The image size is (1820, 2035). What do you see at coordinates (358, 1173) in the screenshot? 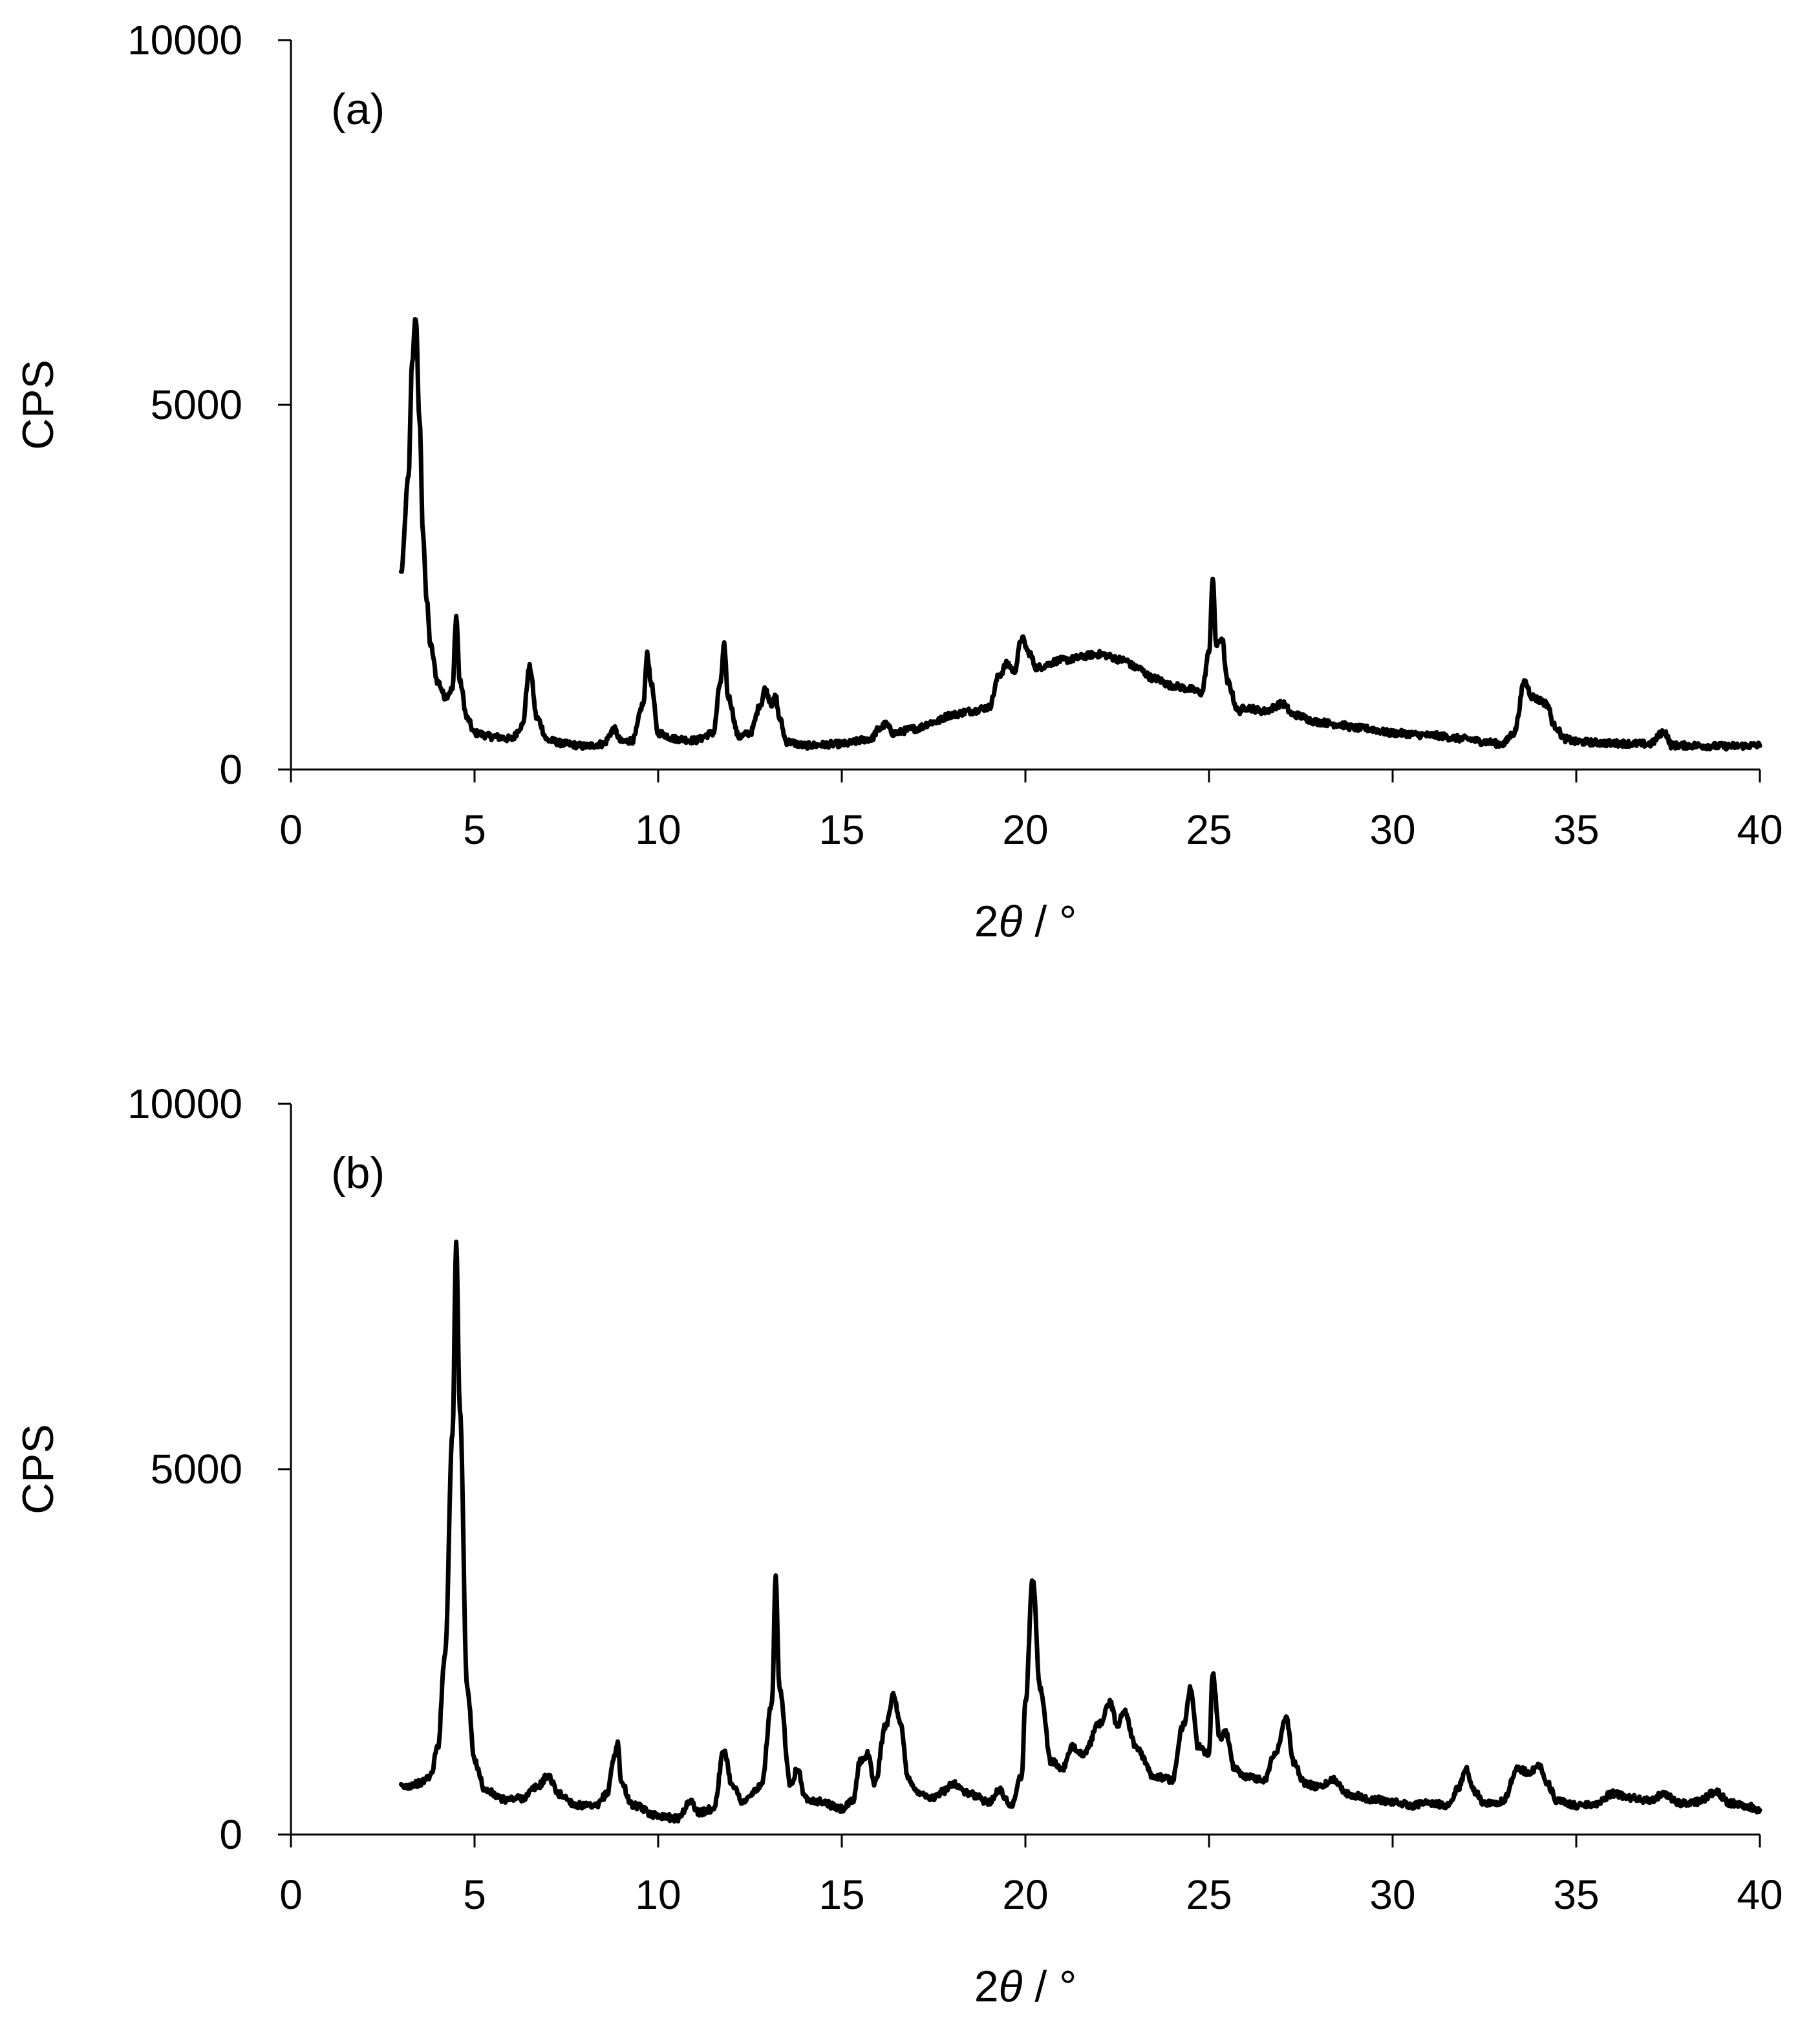
I see `panel-label-b: (b)` at bounding box center [358, 1173].